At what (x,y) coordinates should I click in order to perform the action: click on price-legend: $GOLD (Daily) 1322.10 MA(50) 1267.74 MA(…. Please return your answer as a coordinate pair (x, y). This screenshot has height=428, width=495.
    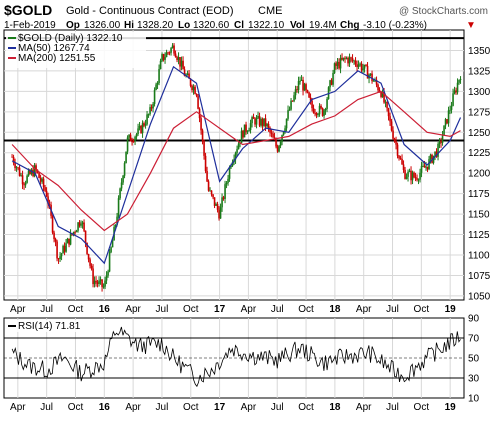
    Looking at the image, I should click on (76, 50).